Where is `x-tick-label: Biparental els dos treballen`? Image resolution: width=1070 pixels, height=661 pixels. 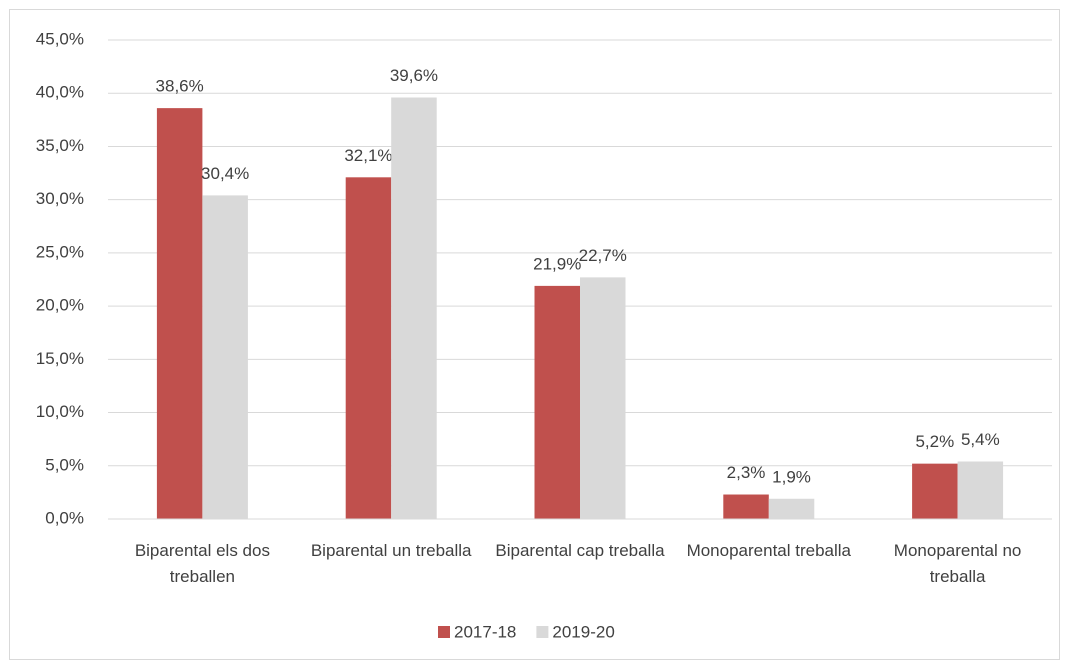
x-tick-label: Biparental els dos treballen is located at coordinates (202, 563).